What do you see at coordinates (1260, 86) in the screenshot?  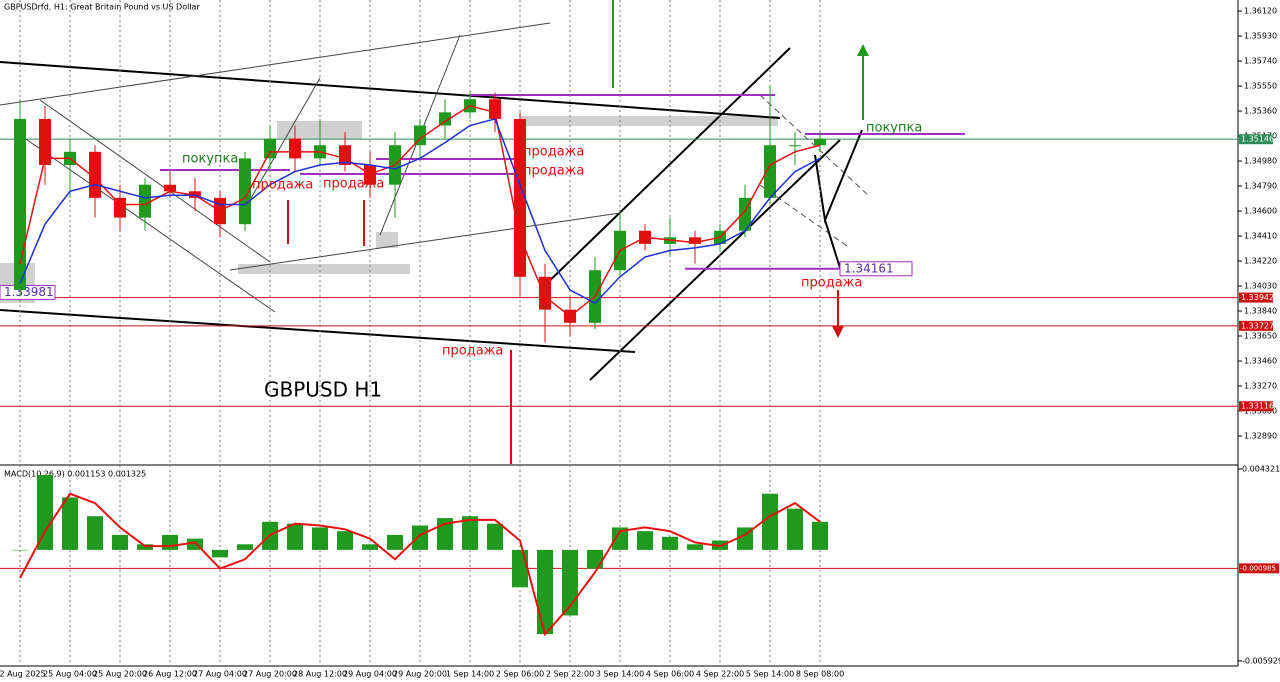 I see `y-tick-label: 1.35550` at bounding box center [1260, 86].